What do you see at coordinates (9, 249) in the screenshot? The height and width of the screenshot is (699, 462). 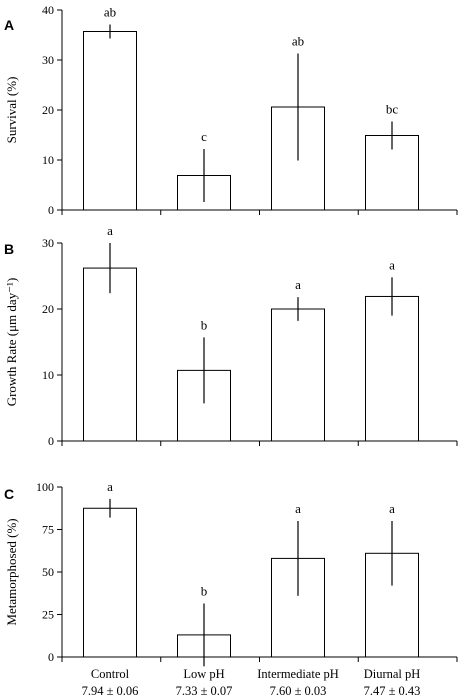 I see `panel-letter: B` at bounding box center [9, 249].